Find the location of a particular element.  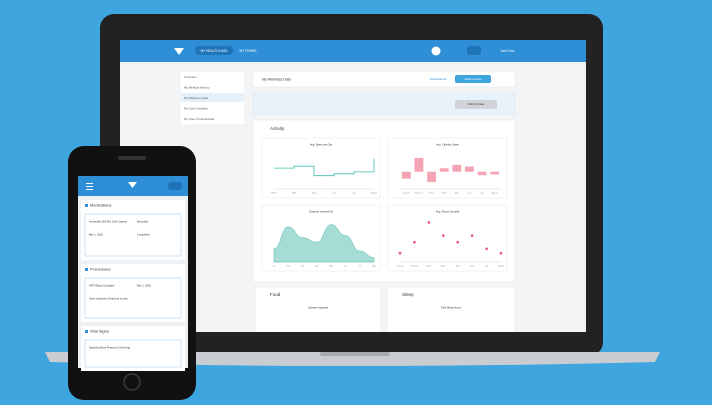

home-button is located at coordinates (132, 382).